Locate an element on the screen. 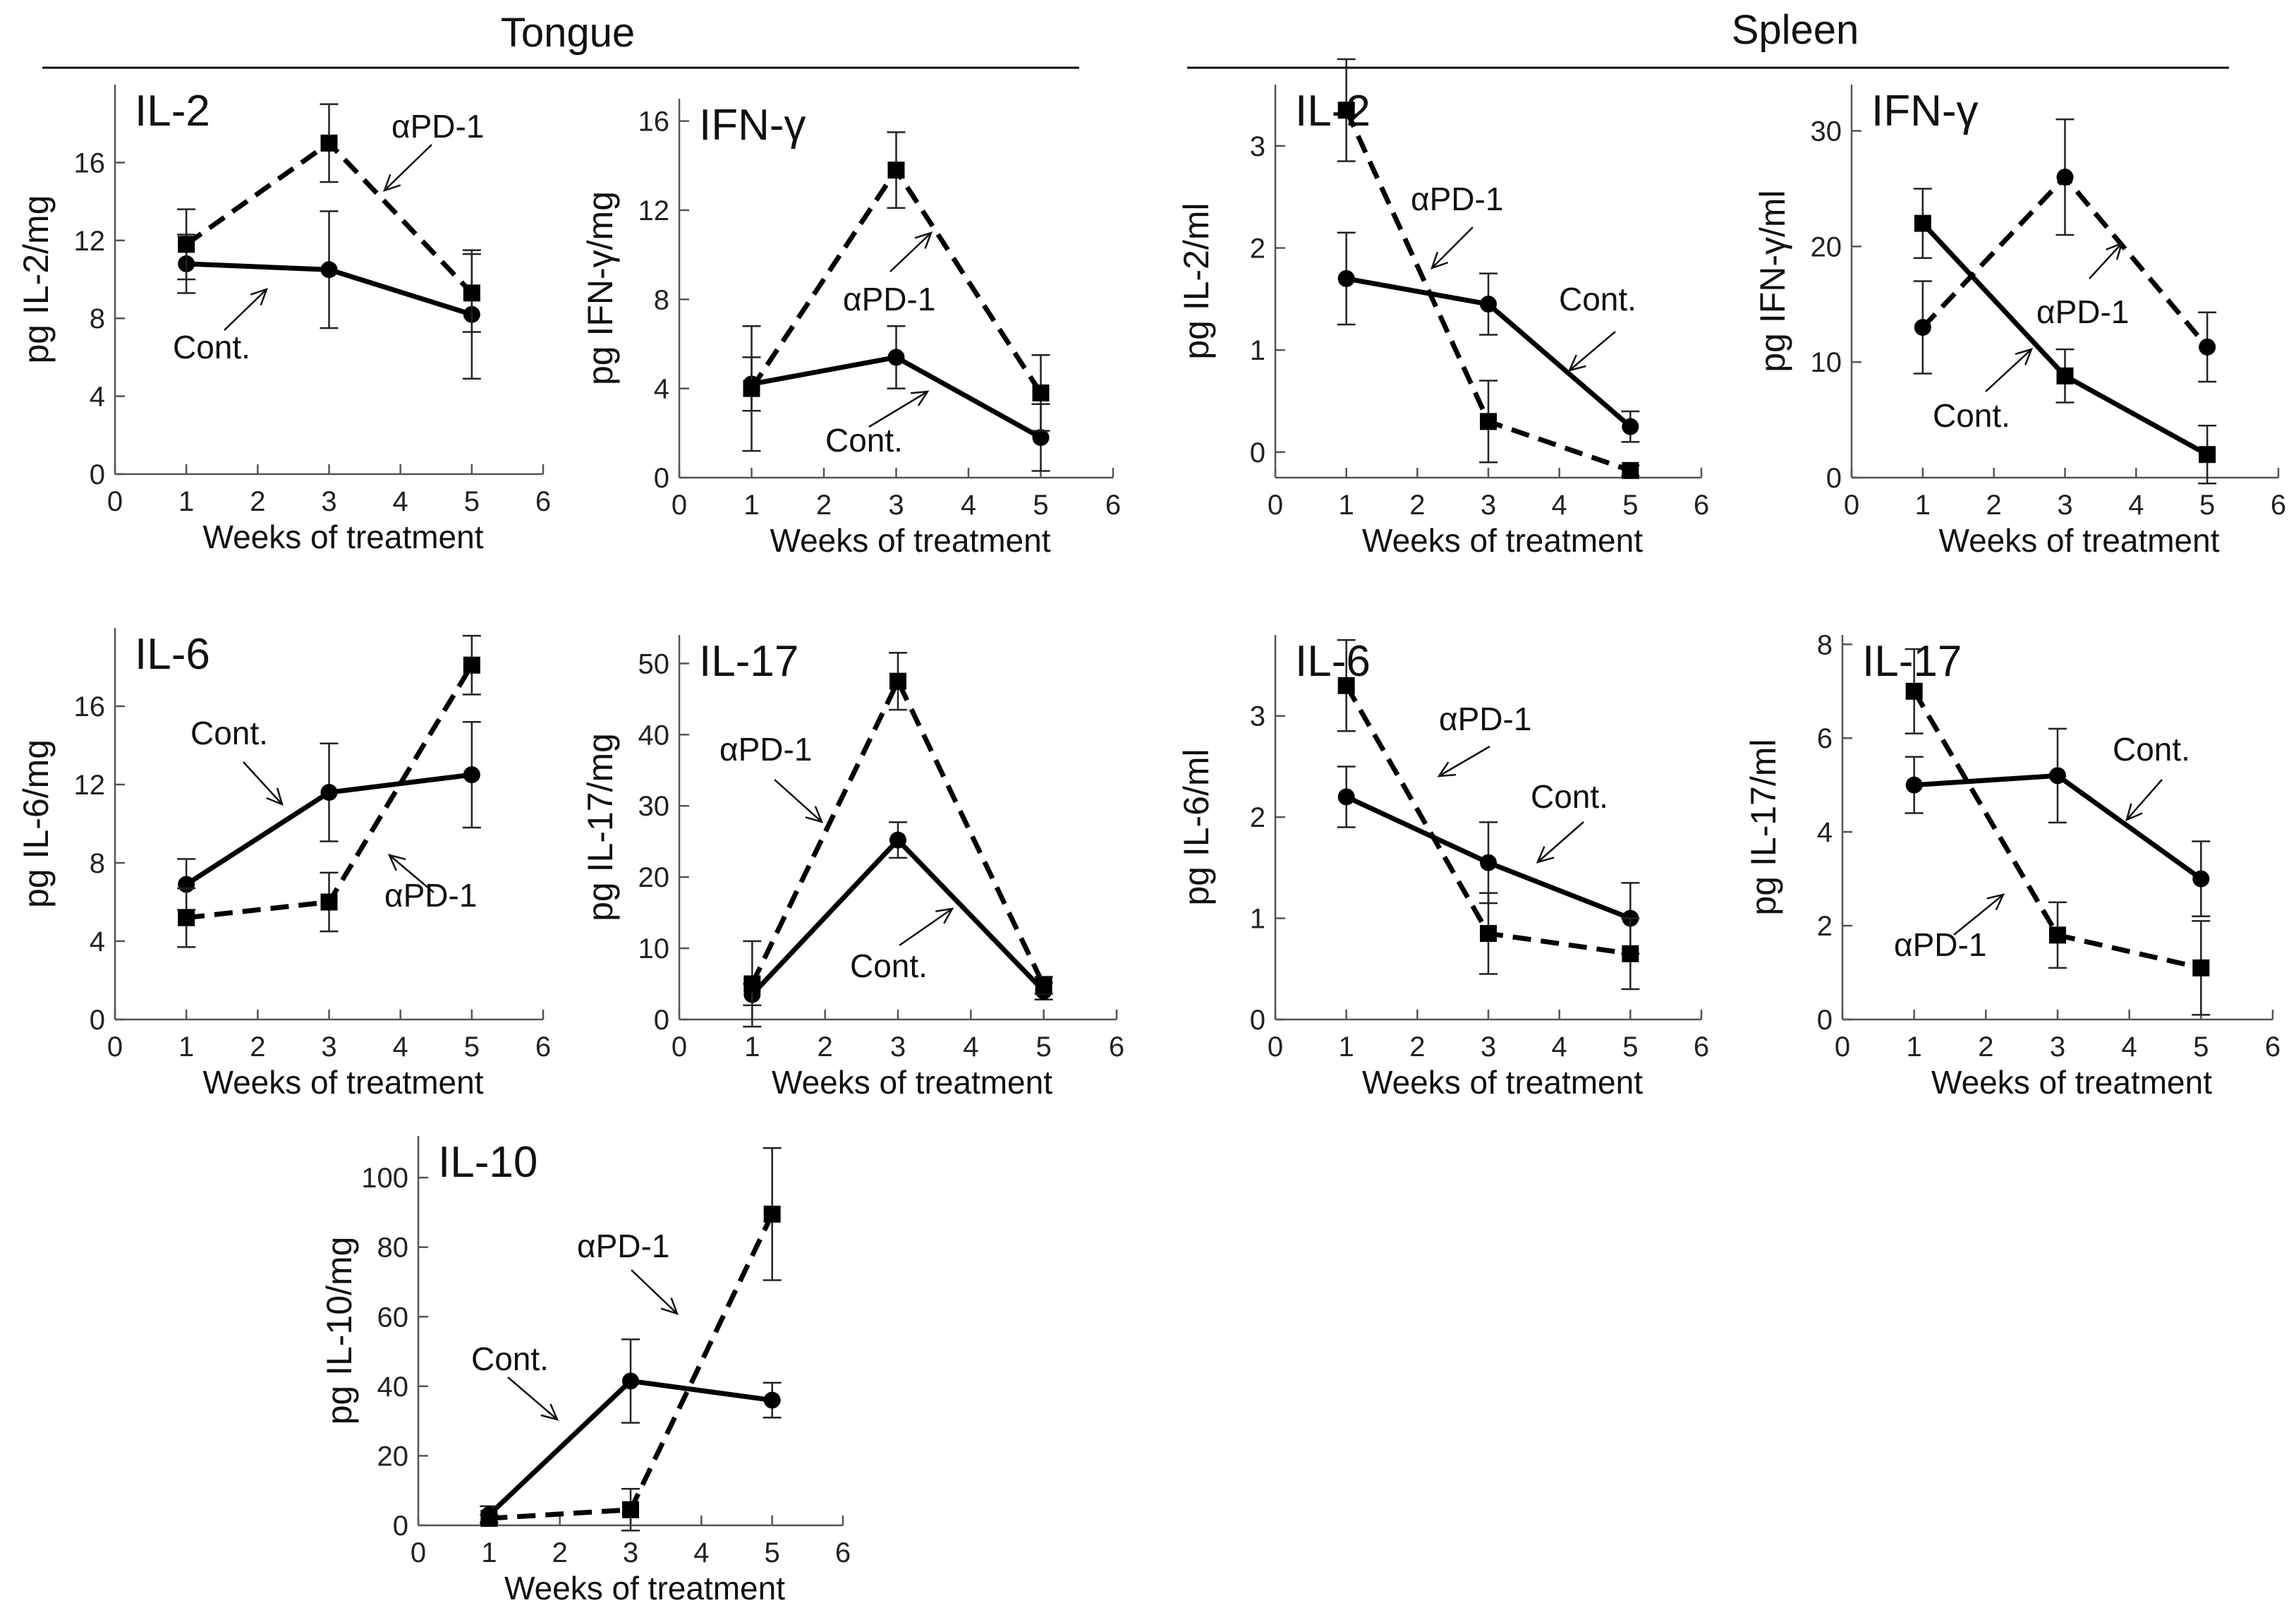  y-tick-label: 12 is located at coordinates (90, 786).